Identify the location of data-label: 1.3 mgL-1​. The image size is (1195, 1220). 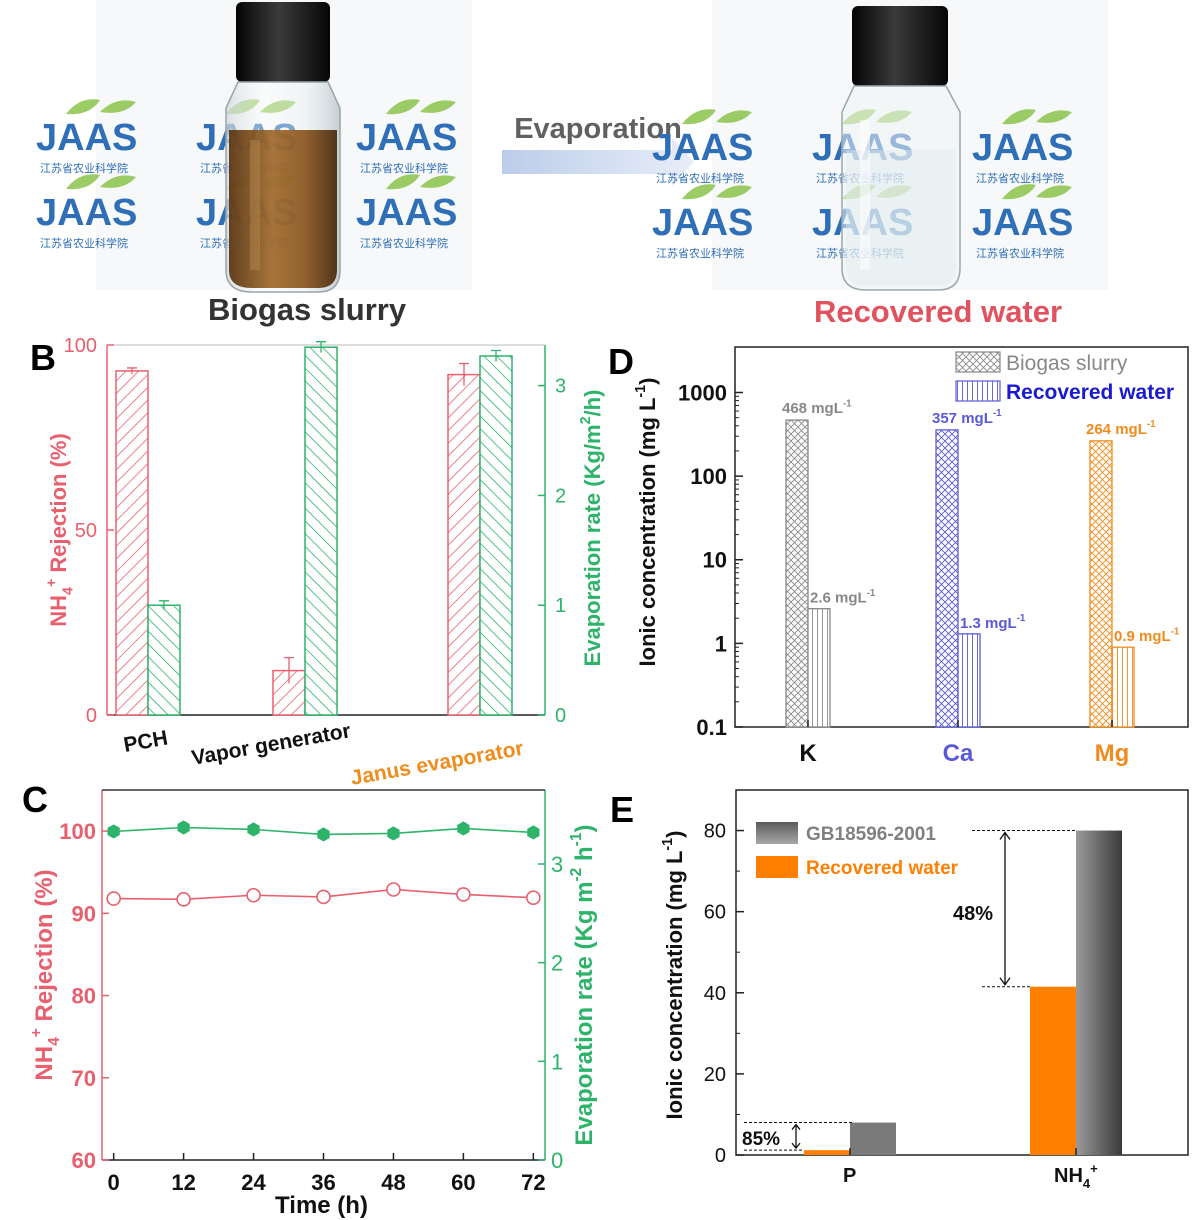
(993, 622).